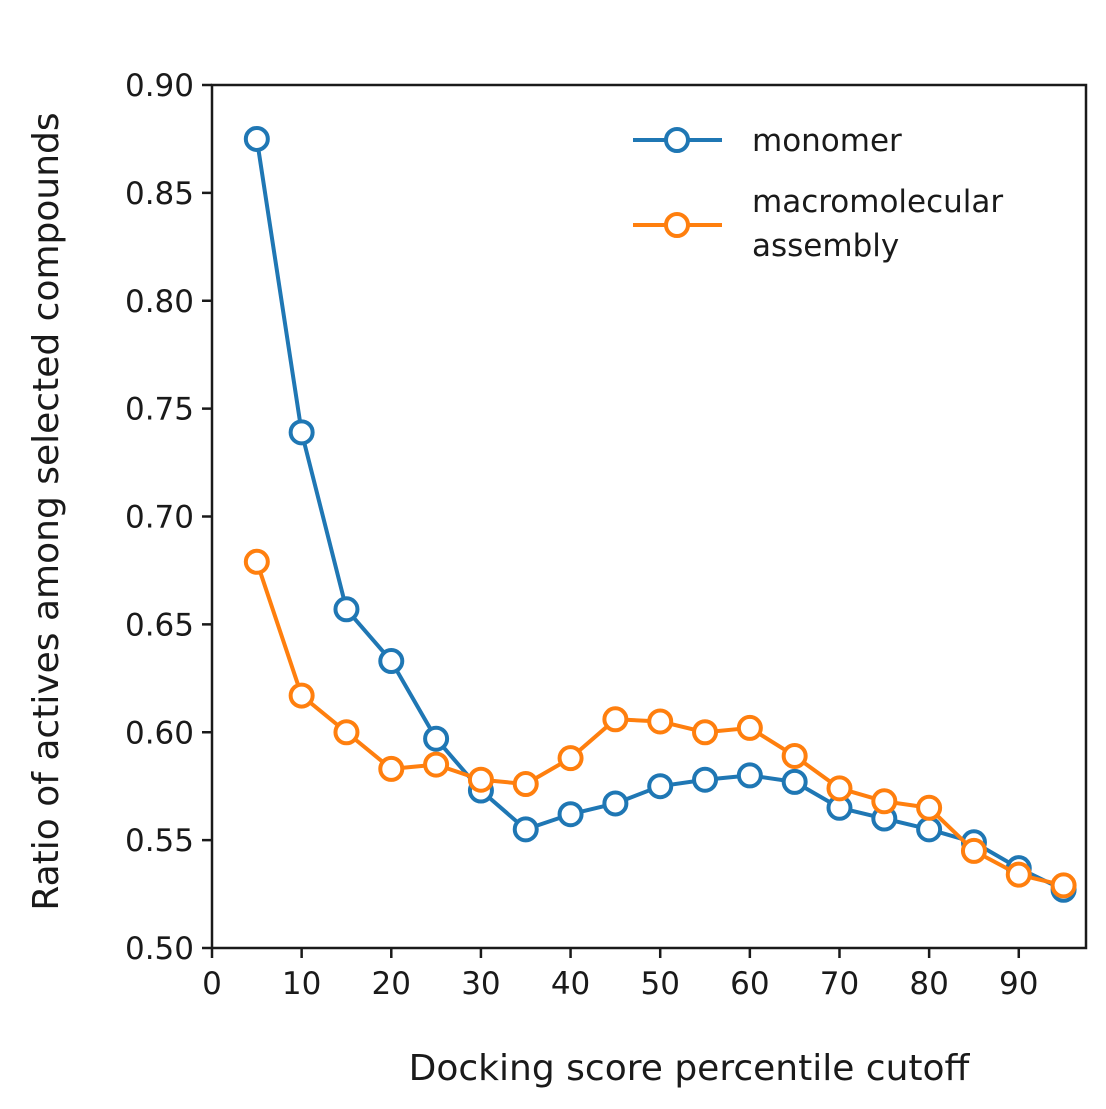  I want to click on legend-label: assembly, so click(825, 246).